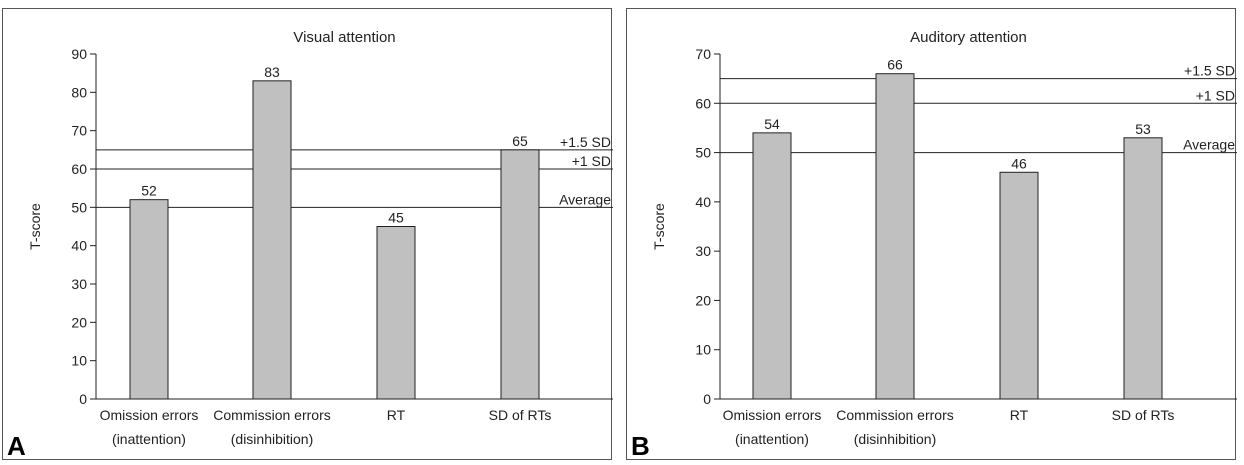 The image size is (1244, 465). I want to click on y-tick-label: 90, so click(79, 54).